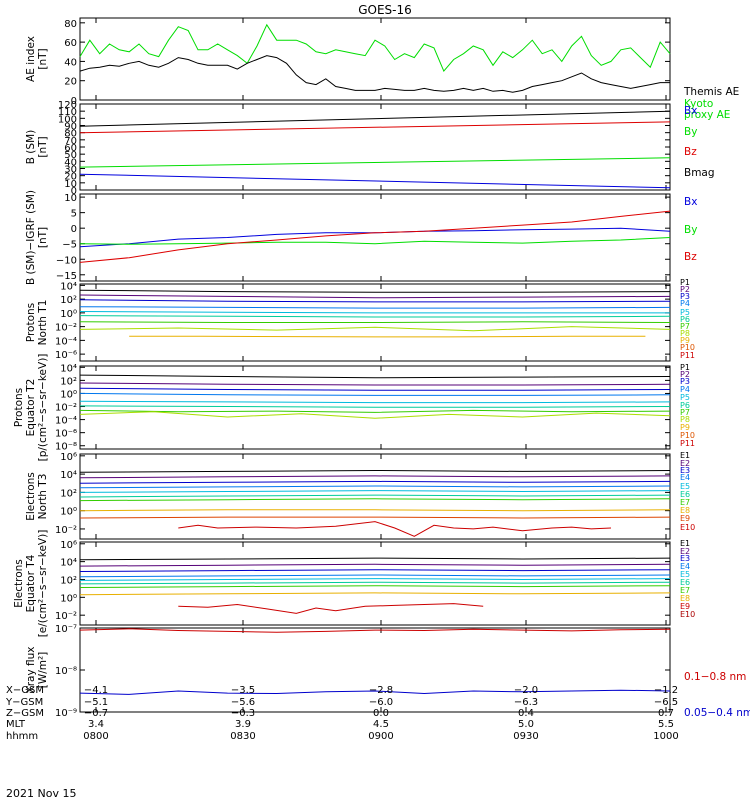  What do you see at coordinates (707, 115) in the screenshot?
I see `legend-label: proxy AE` at bounding box center [707, 115].